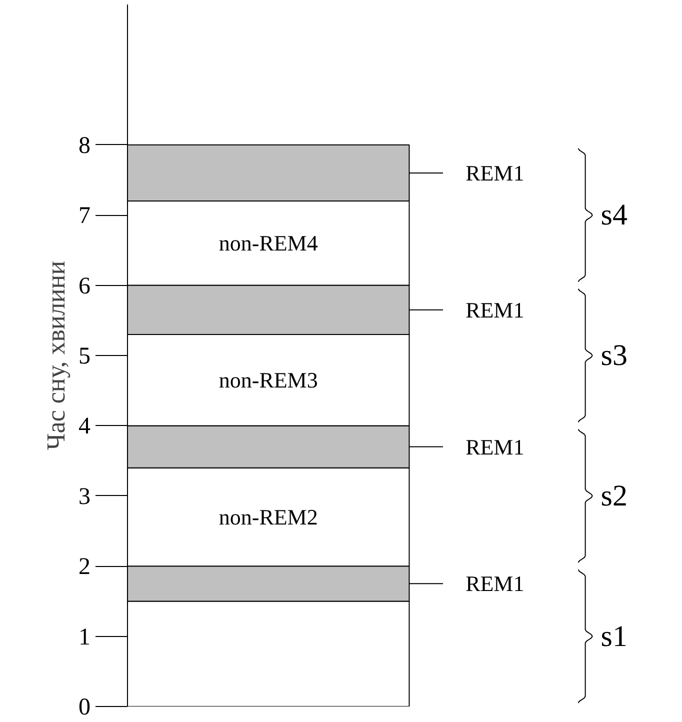  I want to click on text: s1, so click(614, 636).